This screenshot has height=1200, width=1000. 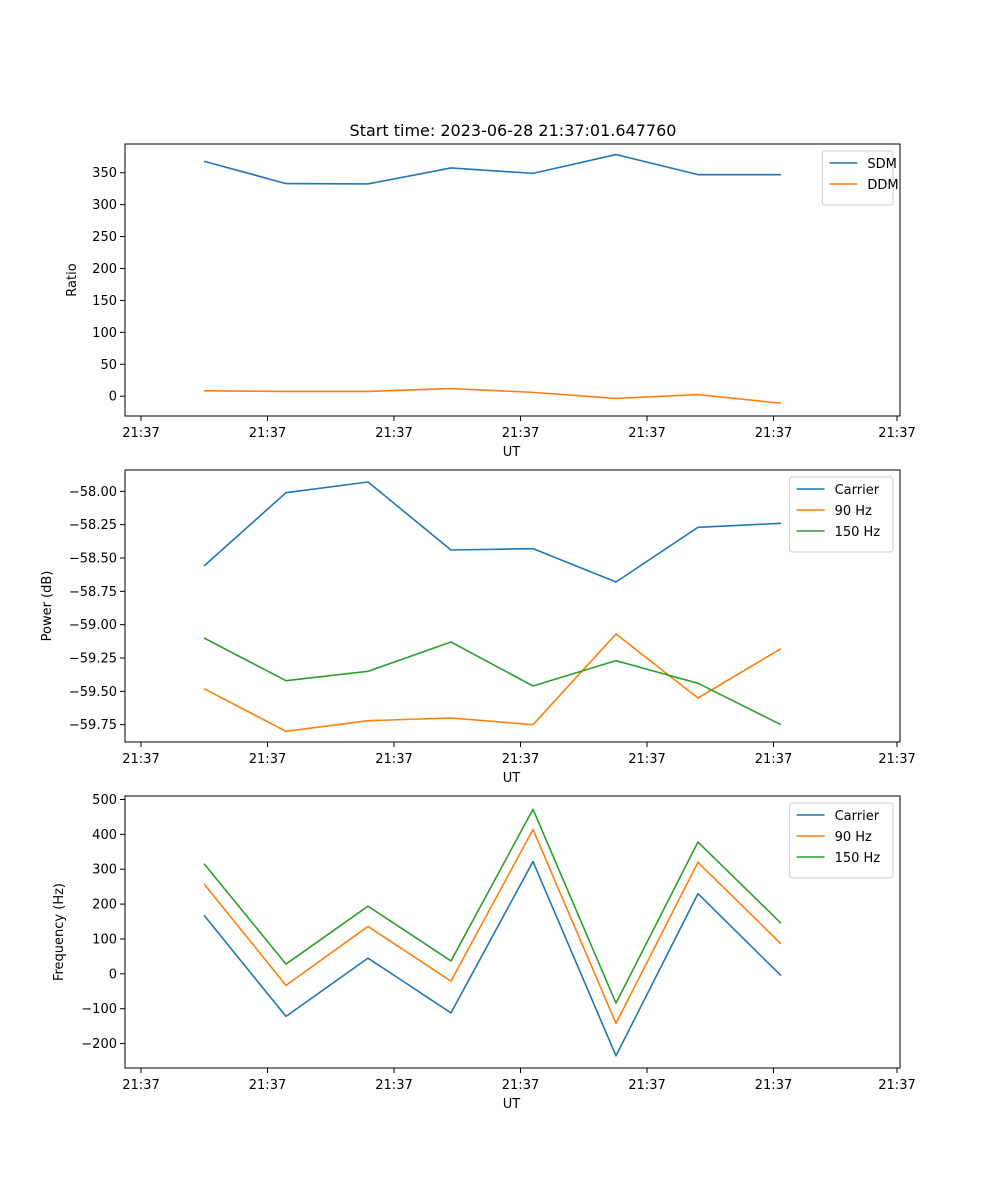 What do you see at coordinates (104, 237) in the screenshot?
I see `y-tick-label: 250` at bounding box center [104, 237].